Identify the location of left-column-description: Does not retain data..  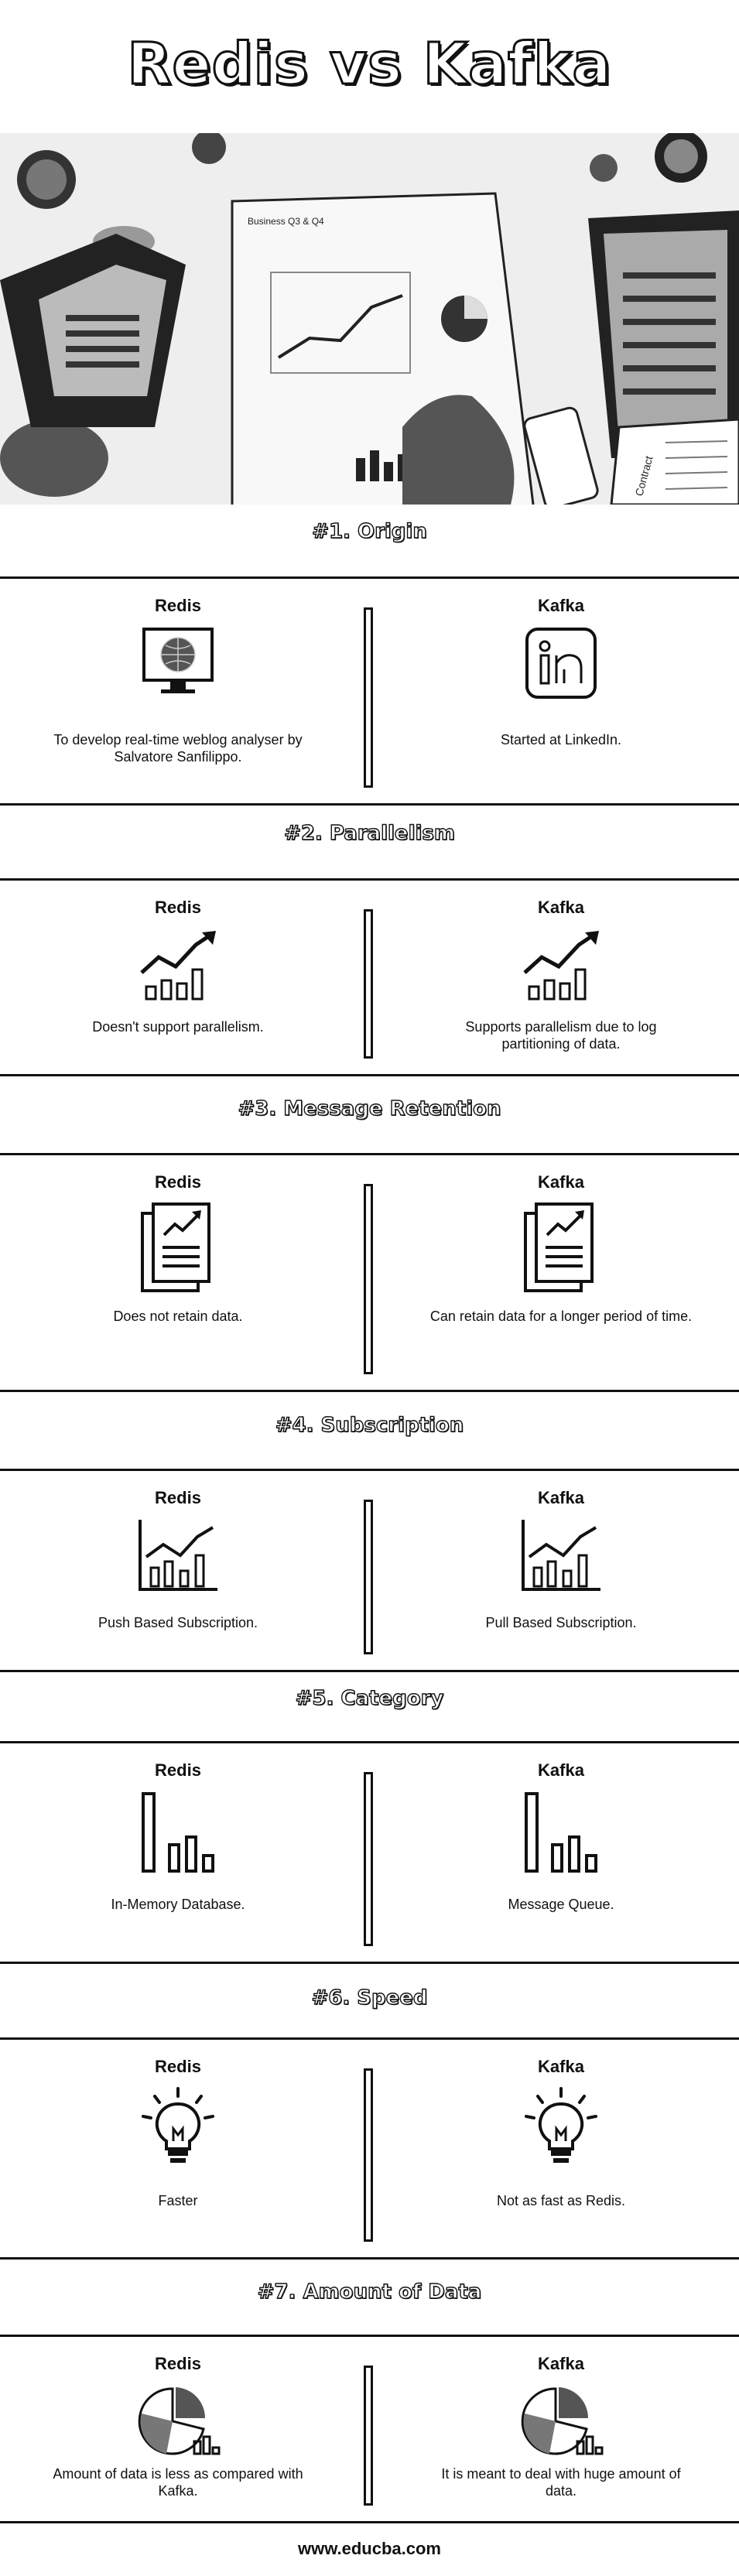
(178, 1317).